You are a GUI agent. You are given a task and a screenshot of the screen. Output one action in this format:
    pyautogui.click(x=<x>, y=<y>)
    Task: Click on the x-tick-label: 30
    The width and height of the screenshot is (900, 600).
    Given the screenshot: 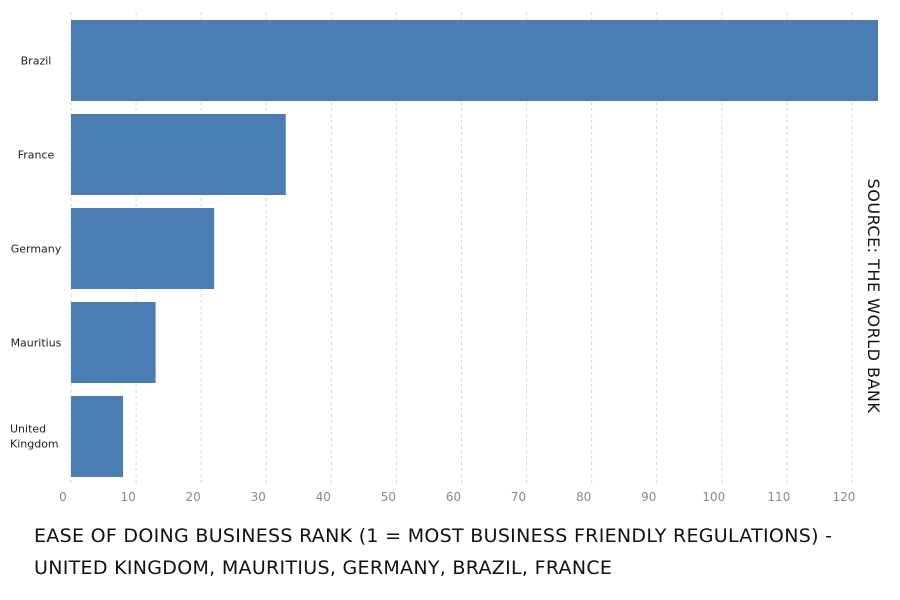 What is the action you would take?
    pyautogui.click(x=258, y=497)
    